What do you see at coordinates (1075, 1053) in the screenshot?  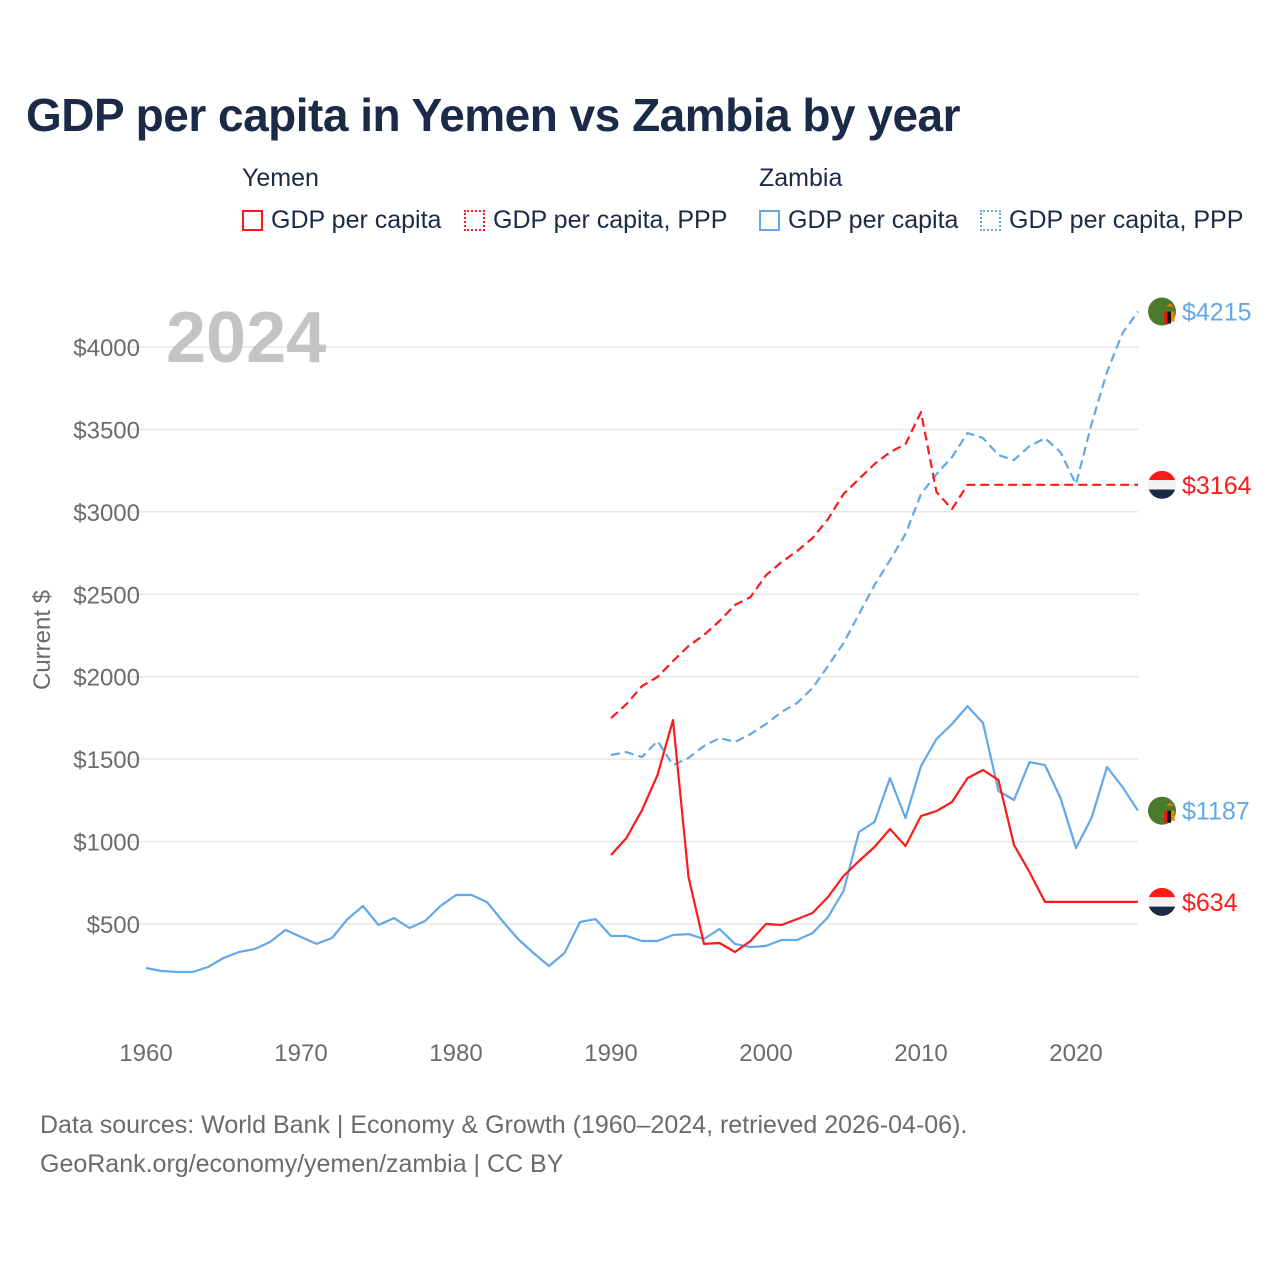 I see `x-tick-label: 2020` at bounding box center [1075, 1053].